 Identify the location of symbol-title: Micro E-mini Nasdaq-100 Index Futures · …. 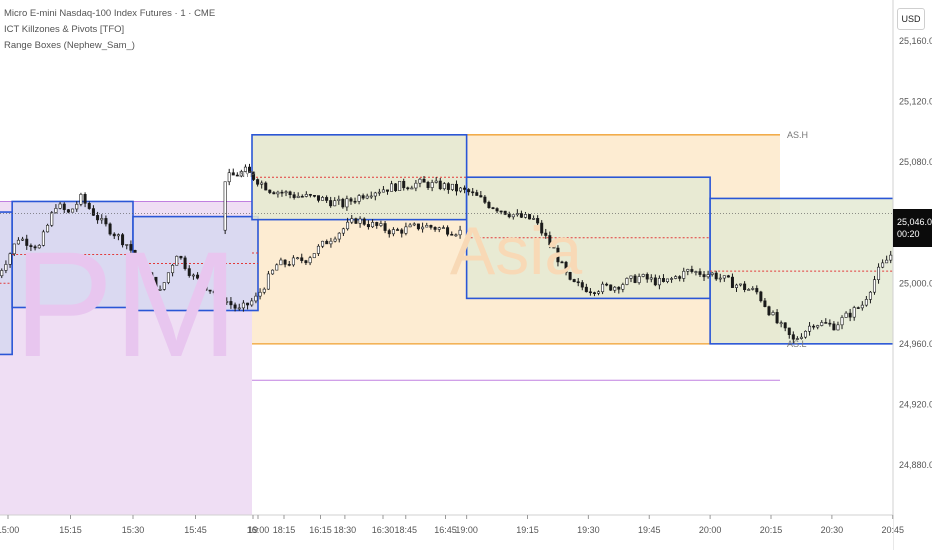
(110, 13).